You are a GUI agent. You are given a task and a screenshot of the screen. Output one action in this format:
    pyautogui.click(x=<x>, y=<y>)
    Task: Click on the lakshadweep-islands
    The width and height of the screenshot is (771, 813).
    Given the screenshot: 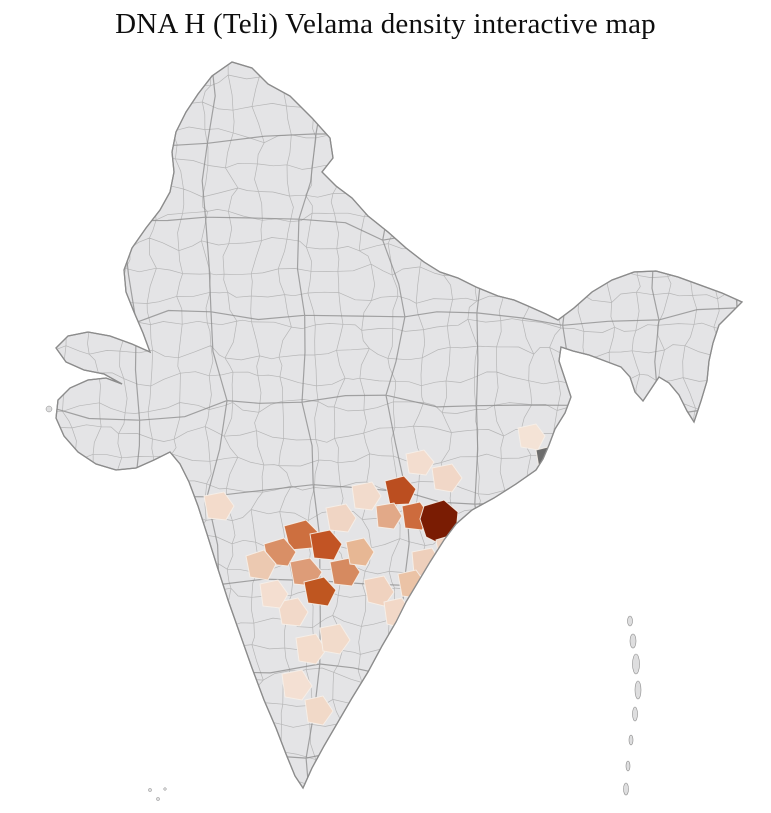 What is the action you would take?
    pyautogui.click(x=106, y=603)
    